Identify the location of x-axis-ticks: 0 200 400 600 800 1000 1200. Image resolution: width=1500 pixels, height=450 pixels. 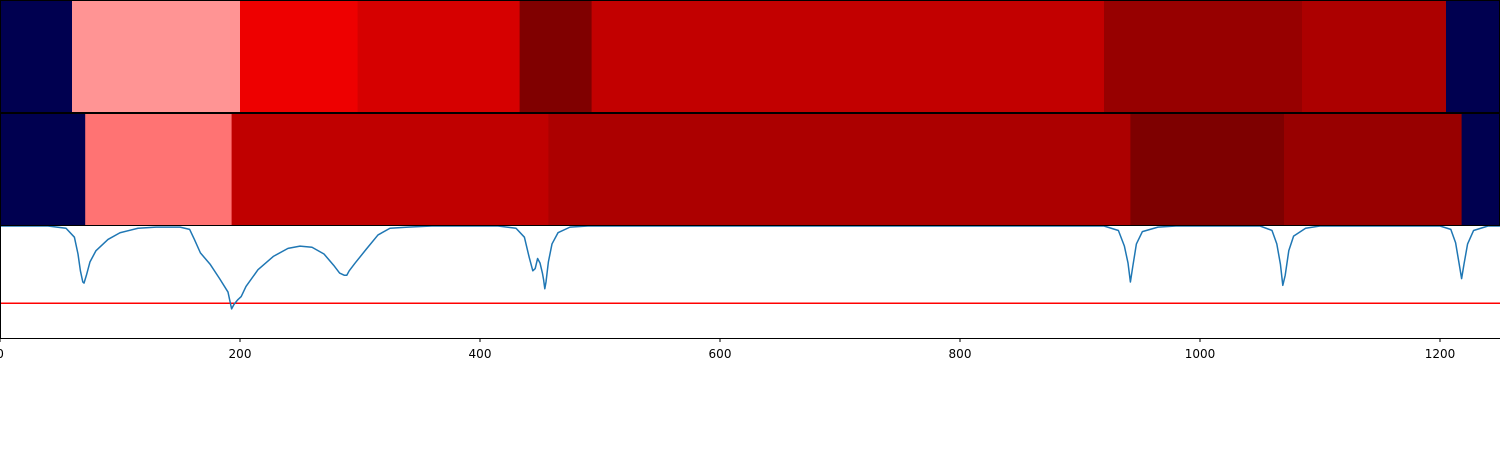
(727, 349).